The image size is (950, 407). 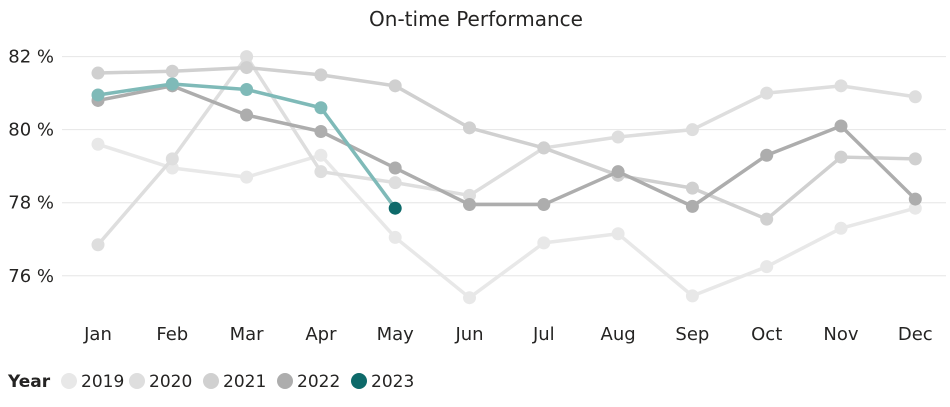 I want to click on data-point-2023-Jan, so click(x=98, y=95).